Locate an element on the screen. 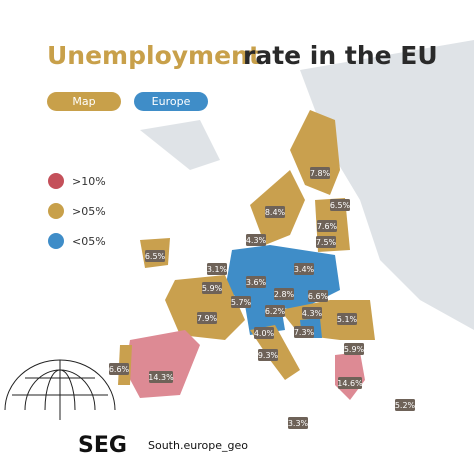 Image resolution: width=474 pixels, height=468 pixels. value-label: 5.7% is located at coordinates (241, 302).